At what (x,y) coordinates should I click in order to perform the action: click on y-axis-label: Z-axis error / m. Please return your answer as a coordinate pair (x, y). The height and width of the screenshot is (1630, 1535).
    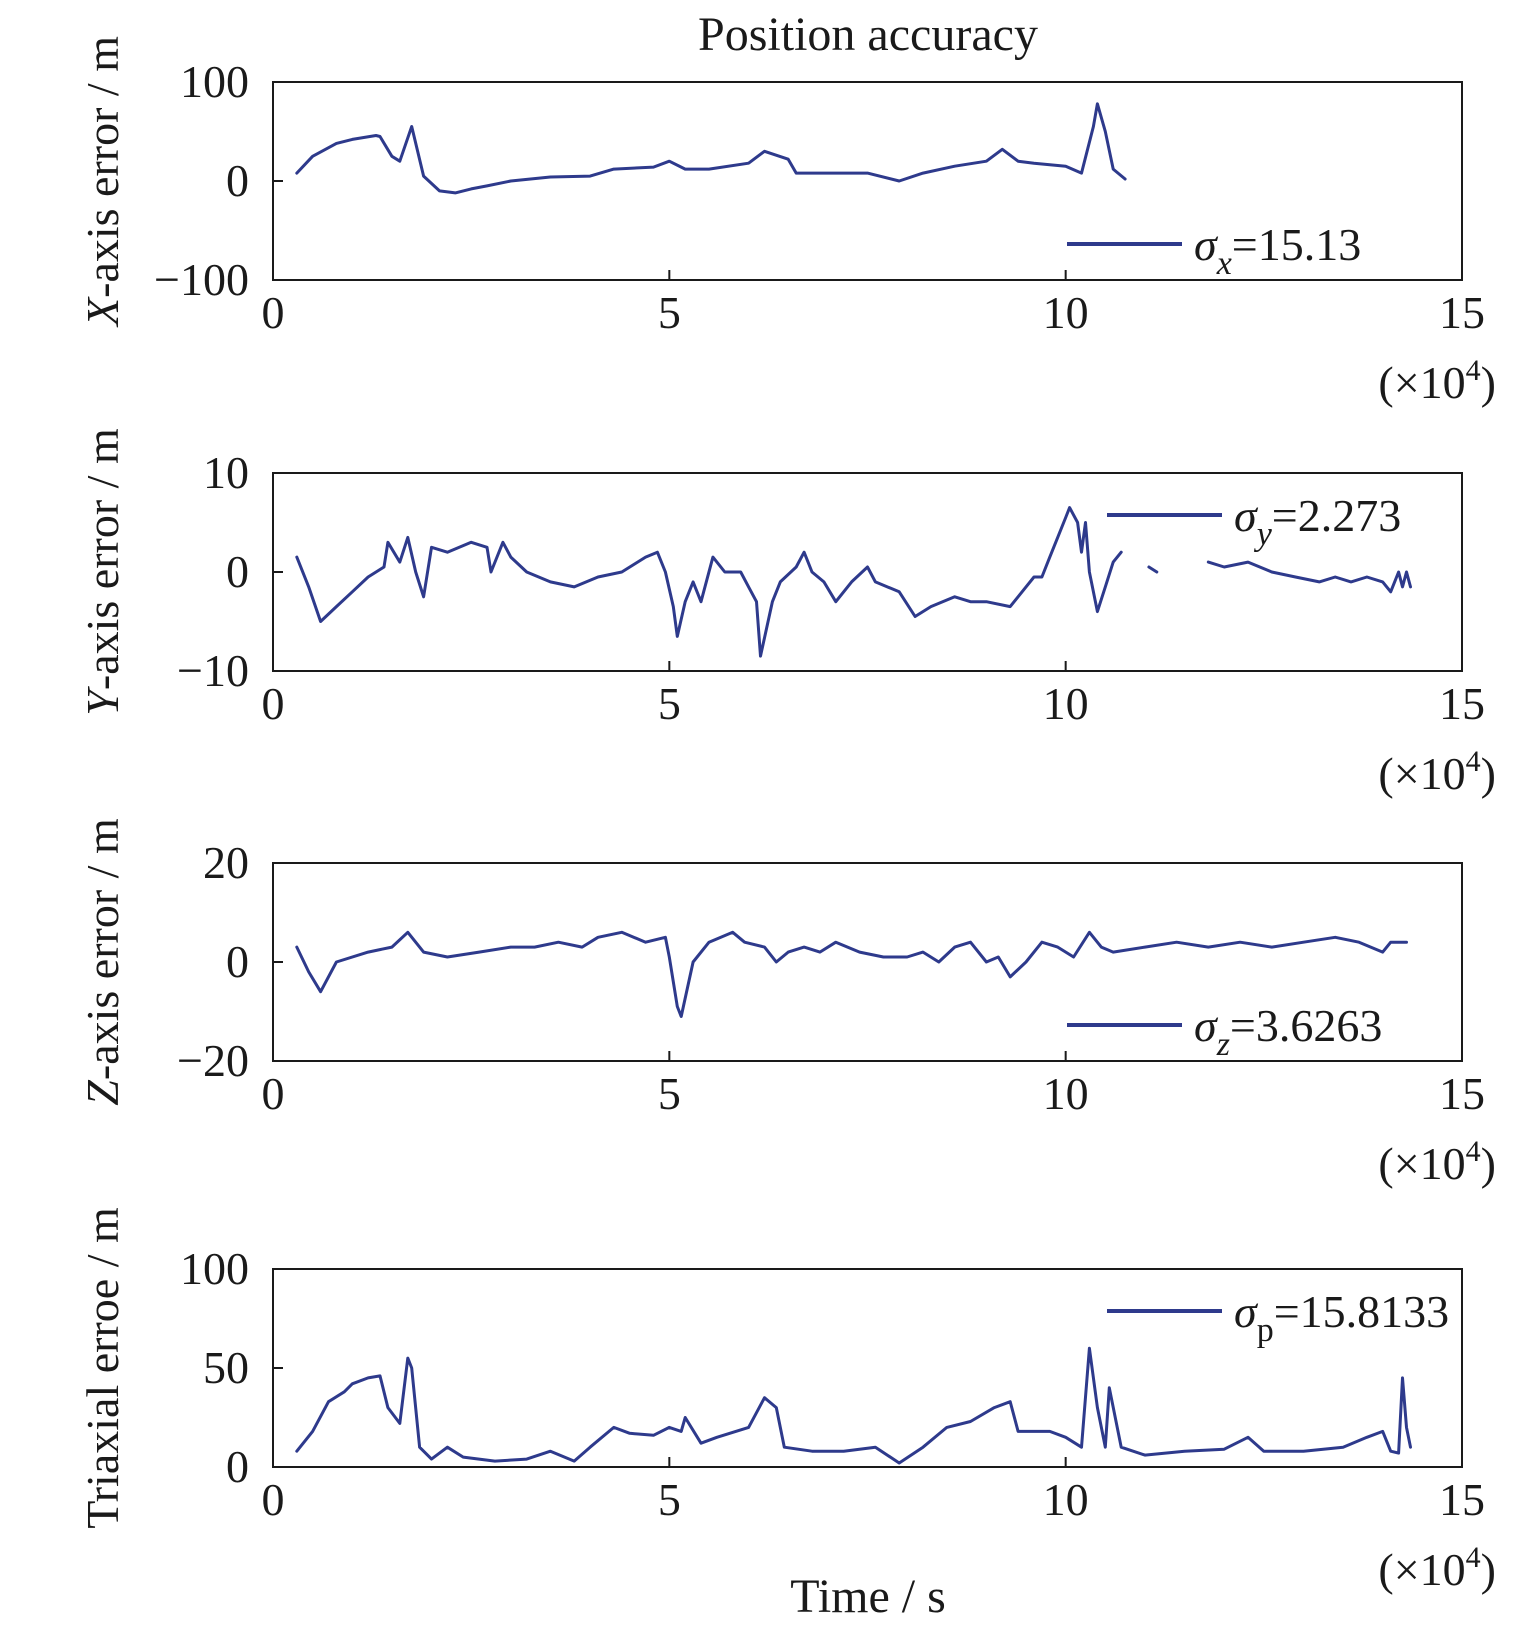
    Looking at the image, I should click on (102, 962).